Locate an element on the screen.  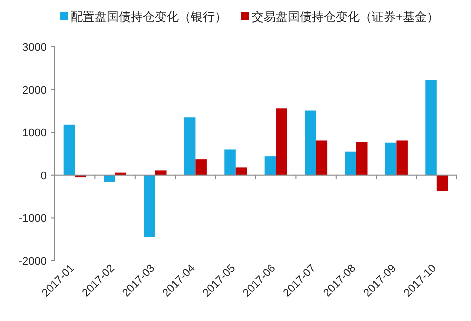
y-tick-label: 0 is located at coordinates (43, 176).